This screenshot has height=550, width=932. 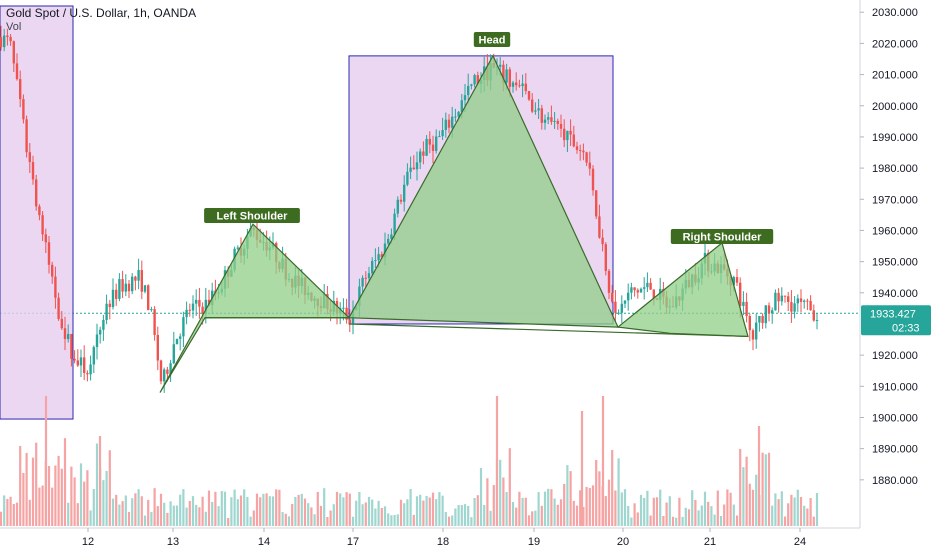 I want to click on current-price-tag, so click(x=896, y=320).